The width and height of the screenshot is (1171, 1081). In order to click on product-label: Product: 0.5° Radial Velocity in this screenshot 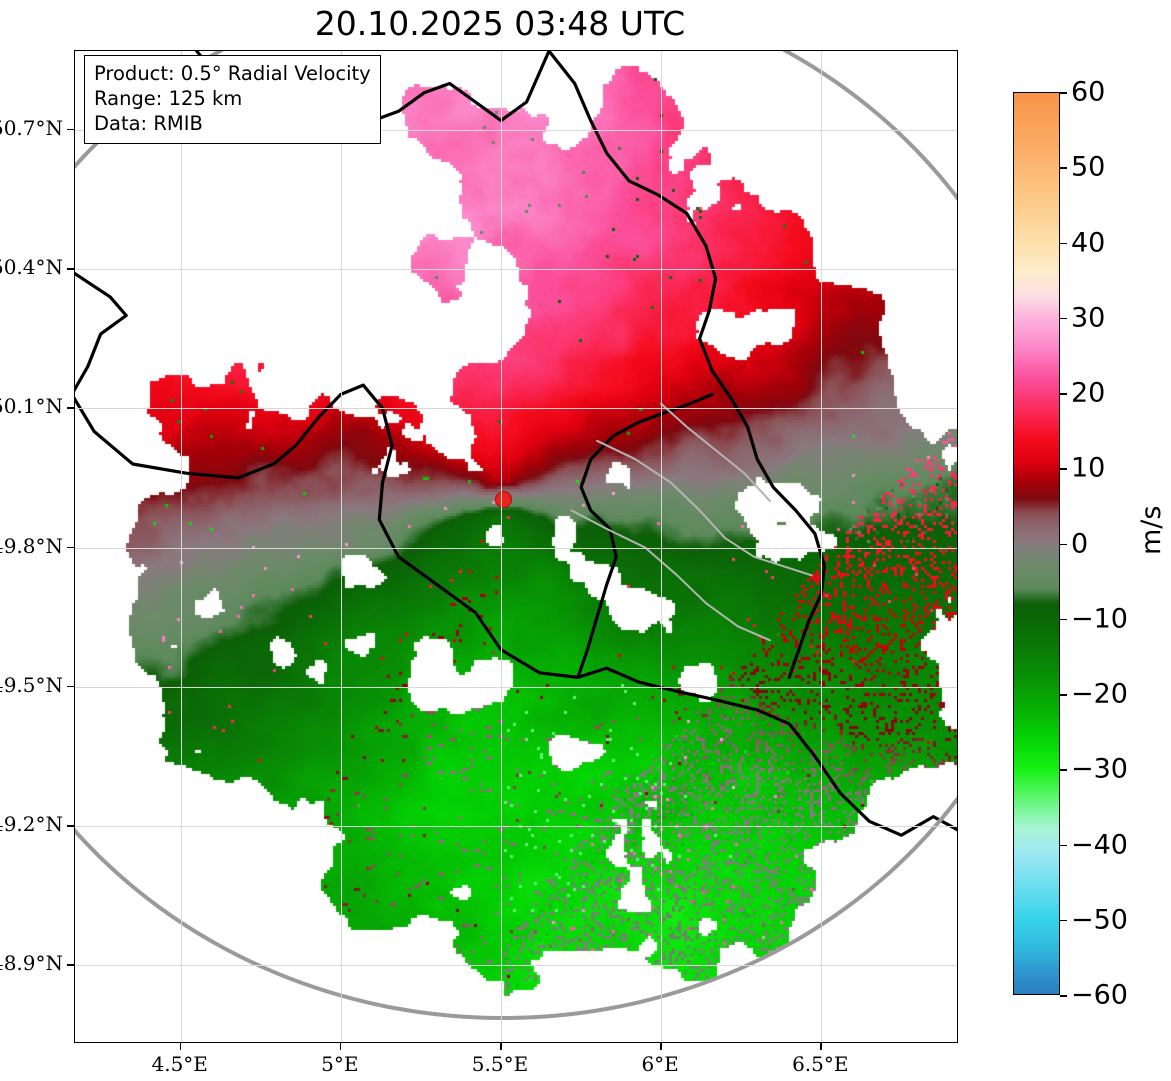, I will do `click(232, 73)`.